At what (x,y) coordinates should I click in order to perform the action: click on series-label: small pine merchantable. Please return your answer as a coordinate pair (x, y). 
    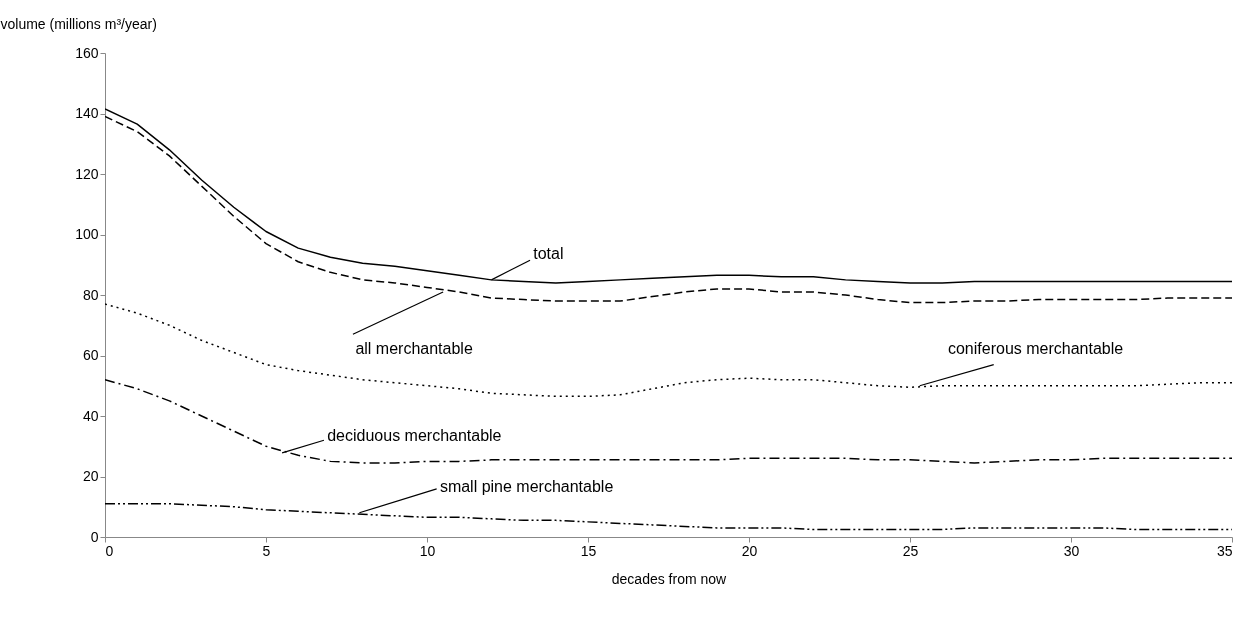
    Looking at the image, I should click on (526, 487).